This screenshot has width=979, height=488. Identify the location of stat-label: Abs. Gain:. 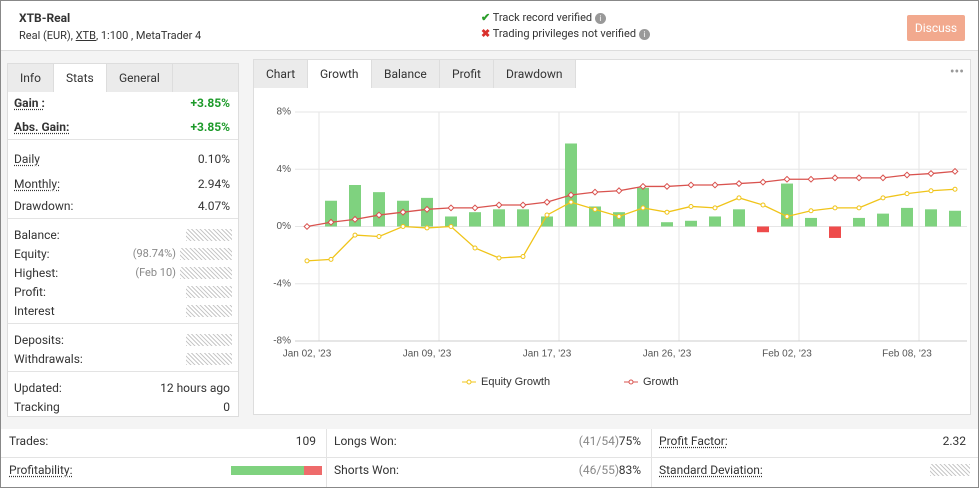
(42, 127).